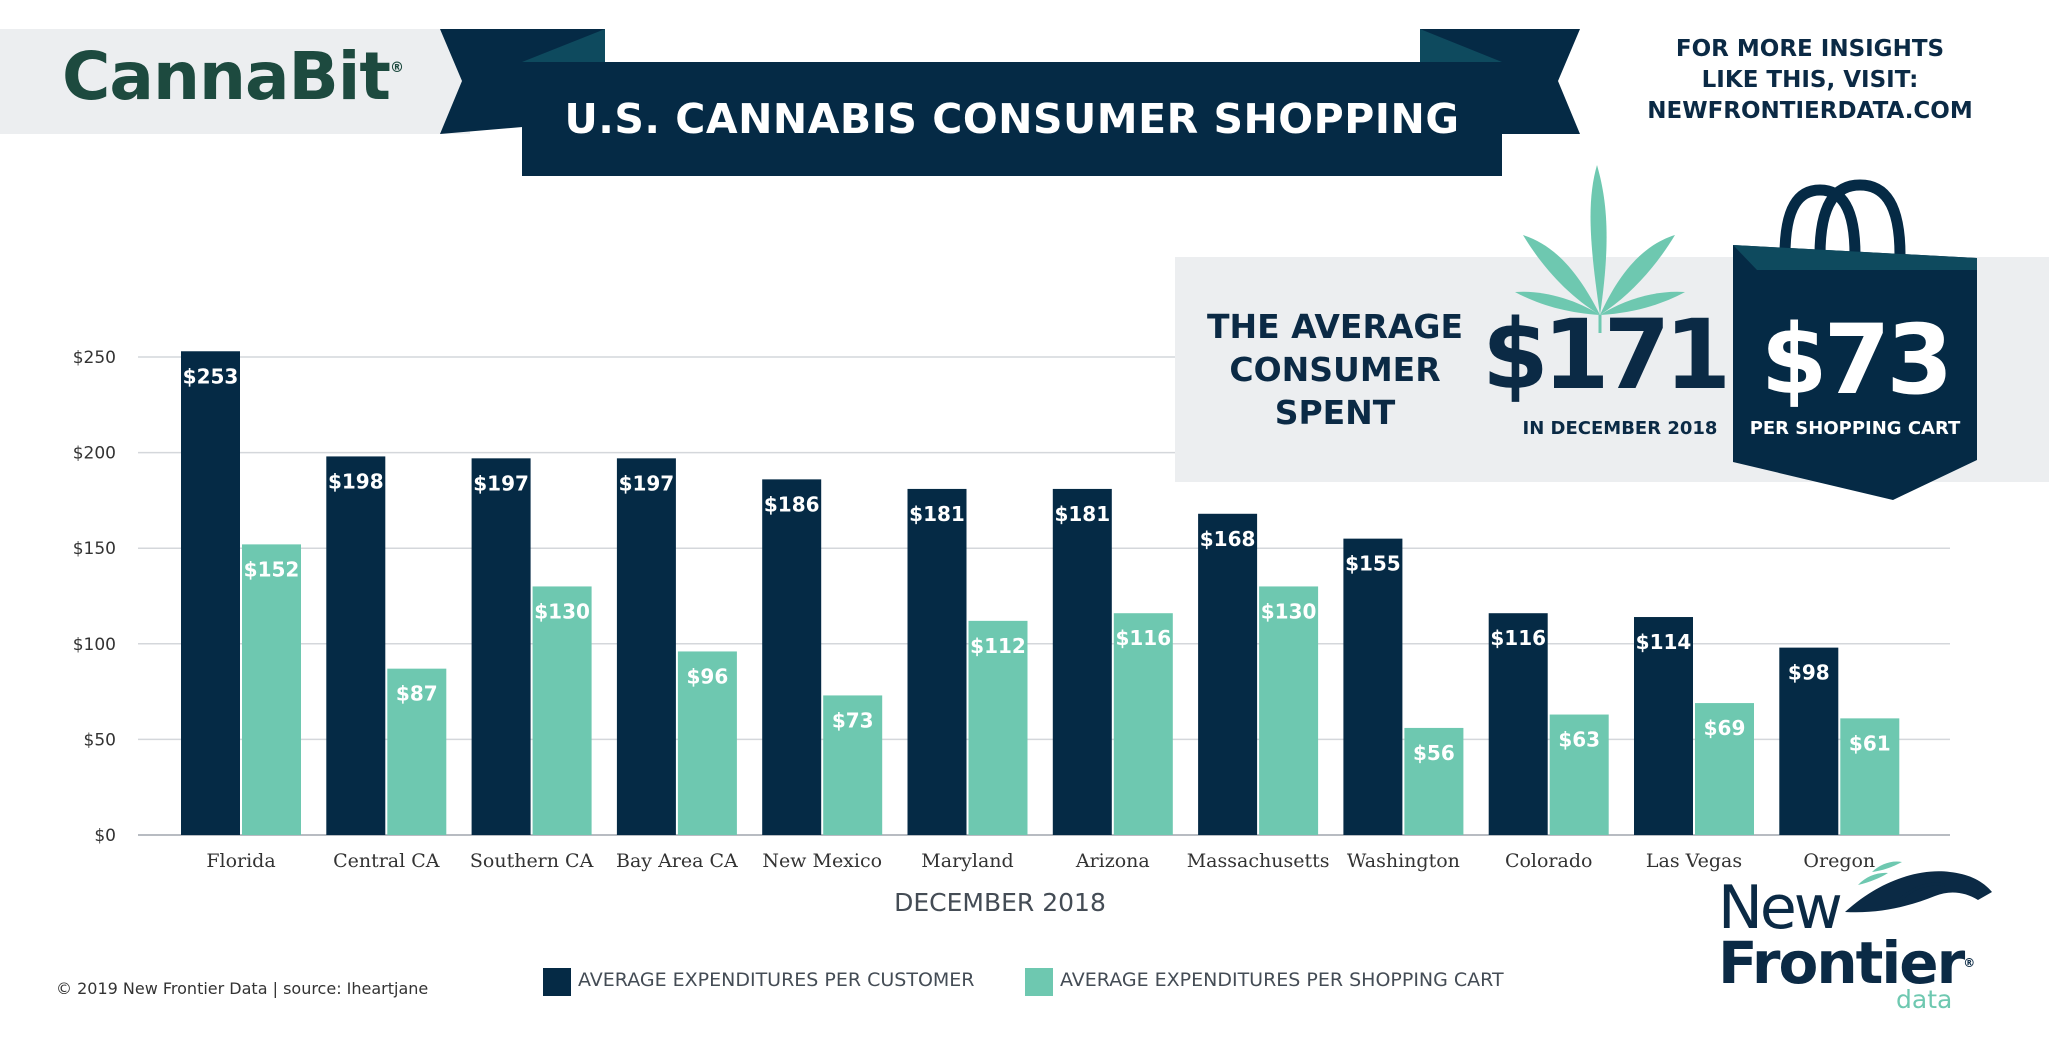  What do you see at coordinates (1012, 119) in the screenshot?
I see `page-title: U.S. CANNABIS CONSUMER SHOPPING` at bounding box center [1012, 119].